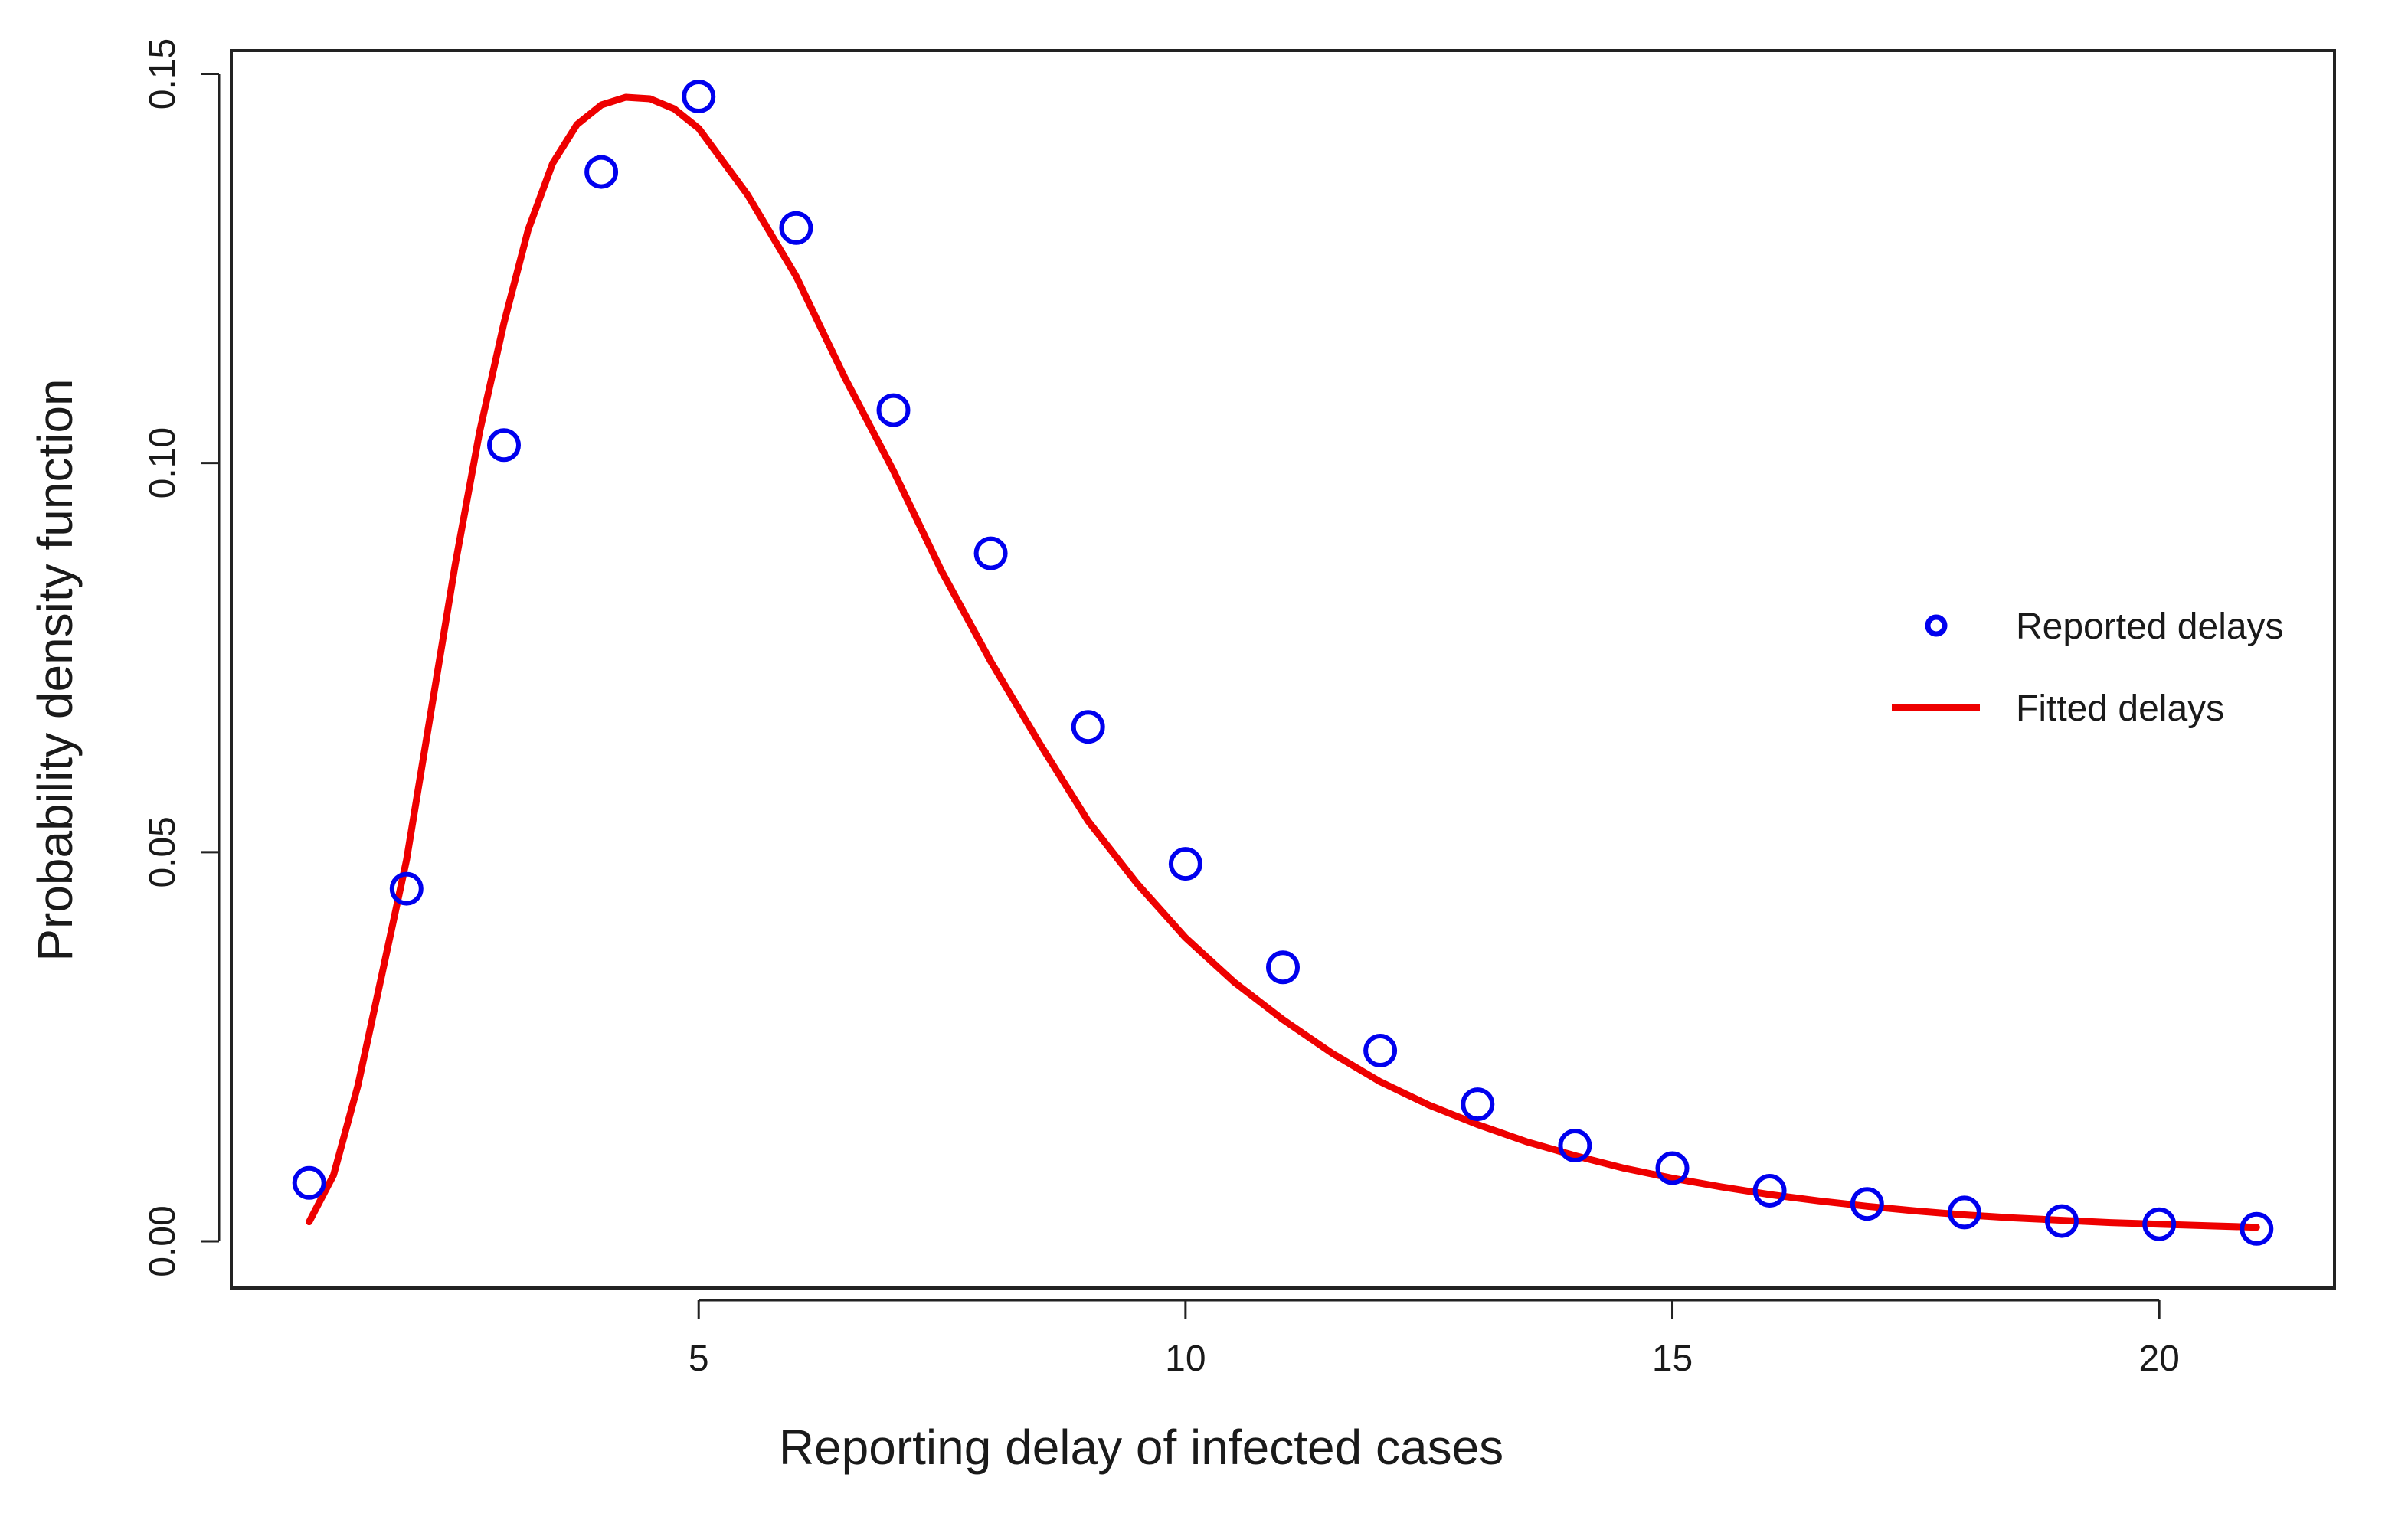 This screenshot has width=2408, height=1520. What do you see at coordinates (1185, 1359) in the screenshot?
I see `x-tick-label: 10` at bounding box center [1185, 1359].